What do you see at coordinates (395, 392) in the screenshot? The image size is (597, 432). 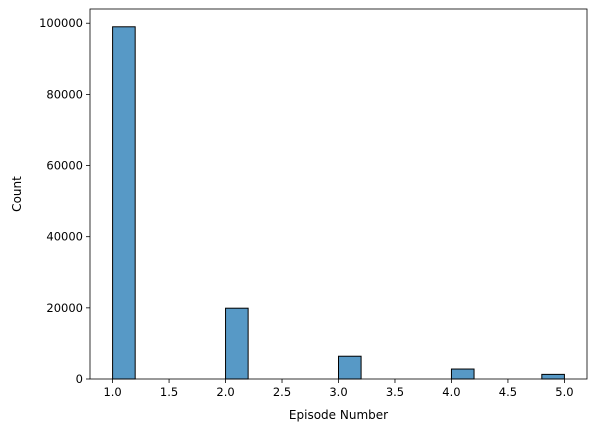 I see `x-tick-label: 3.5` at bounding box center [395, 392].